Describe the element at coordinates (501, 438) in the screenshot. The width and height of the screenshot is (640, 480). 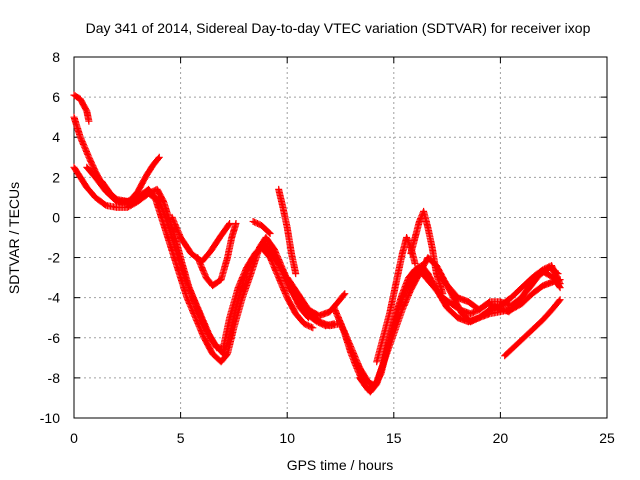
I see `x-tick-label: 20` at that location.